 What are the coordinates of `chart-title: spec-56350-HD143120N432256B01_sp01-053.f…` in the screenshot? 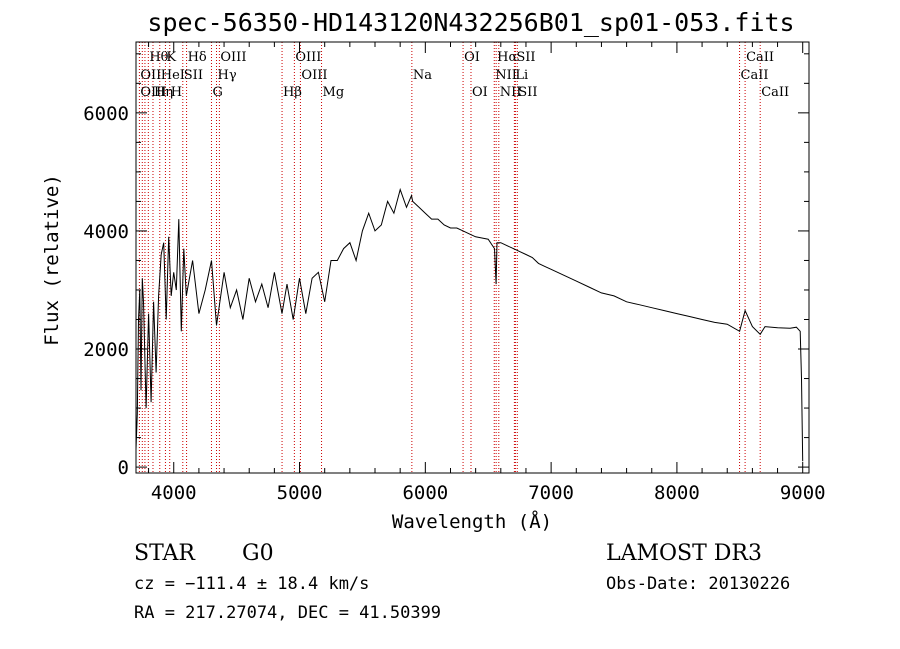 It's located at (470, 22).